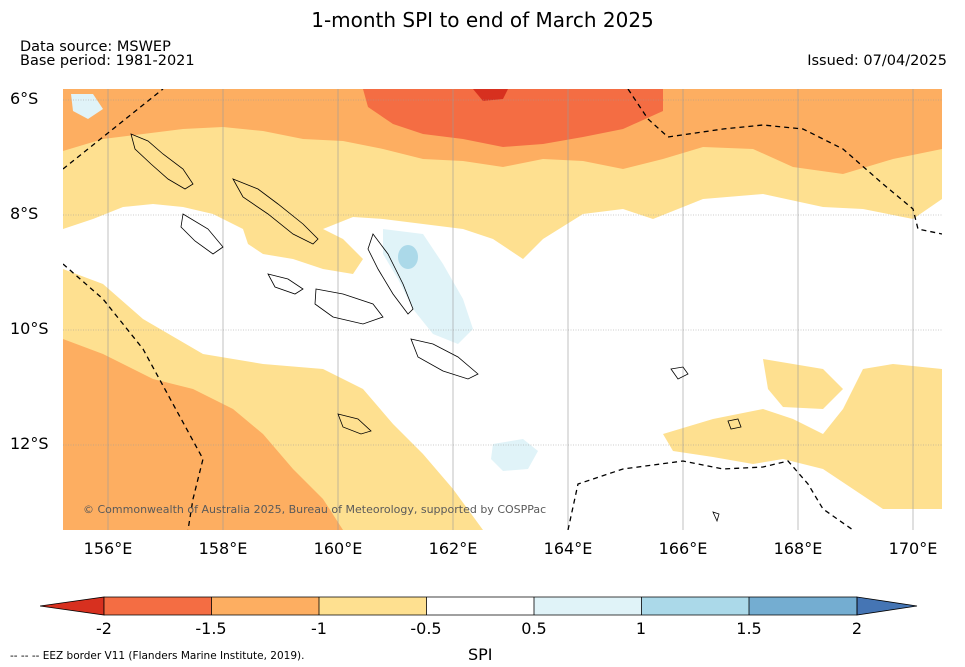 The height and width of the screenshot is (667, 965). What do you see at coordinates (913, 548) in the screenshot?
I see `lon-label-170e: 170°E` at bounding box center [913, 548].